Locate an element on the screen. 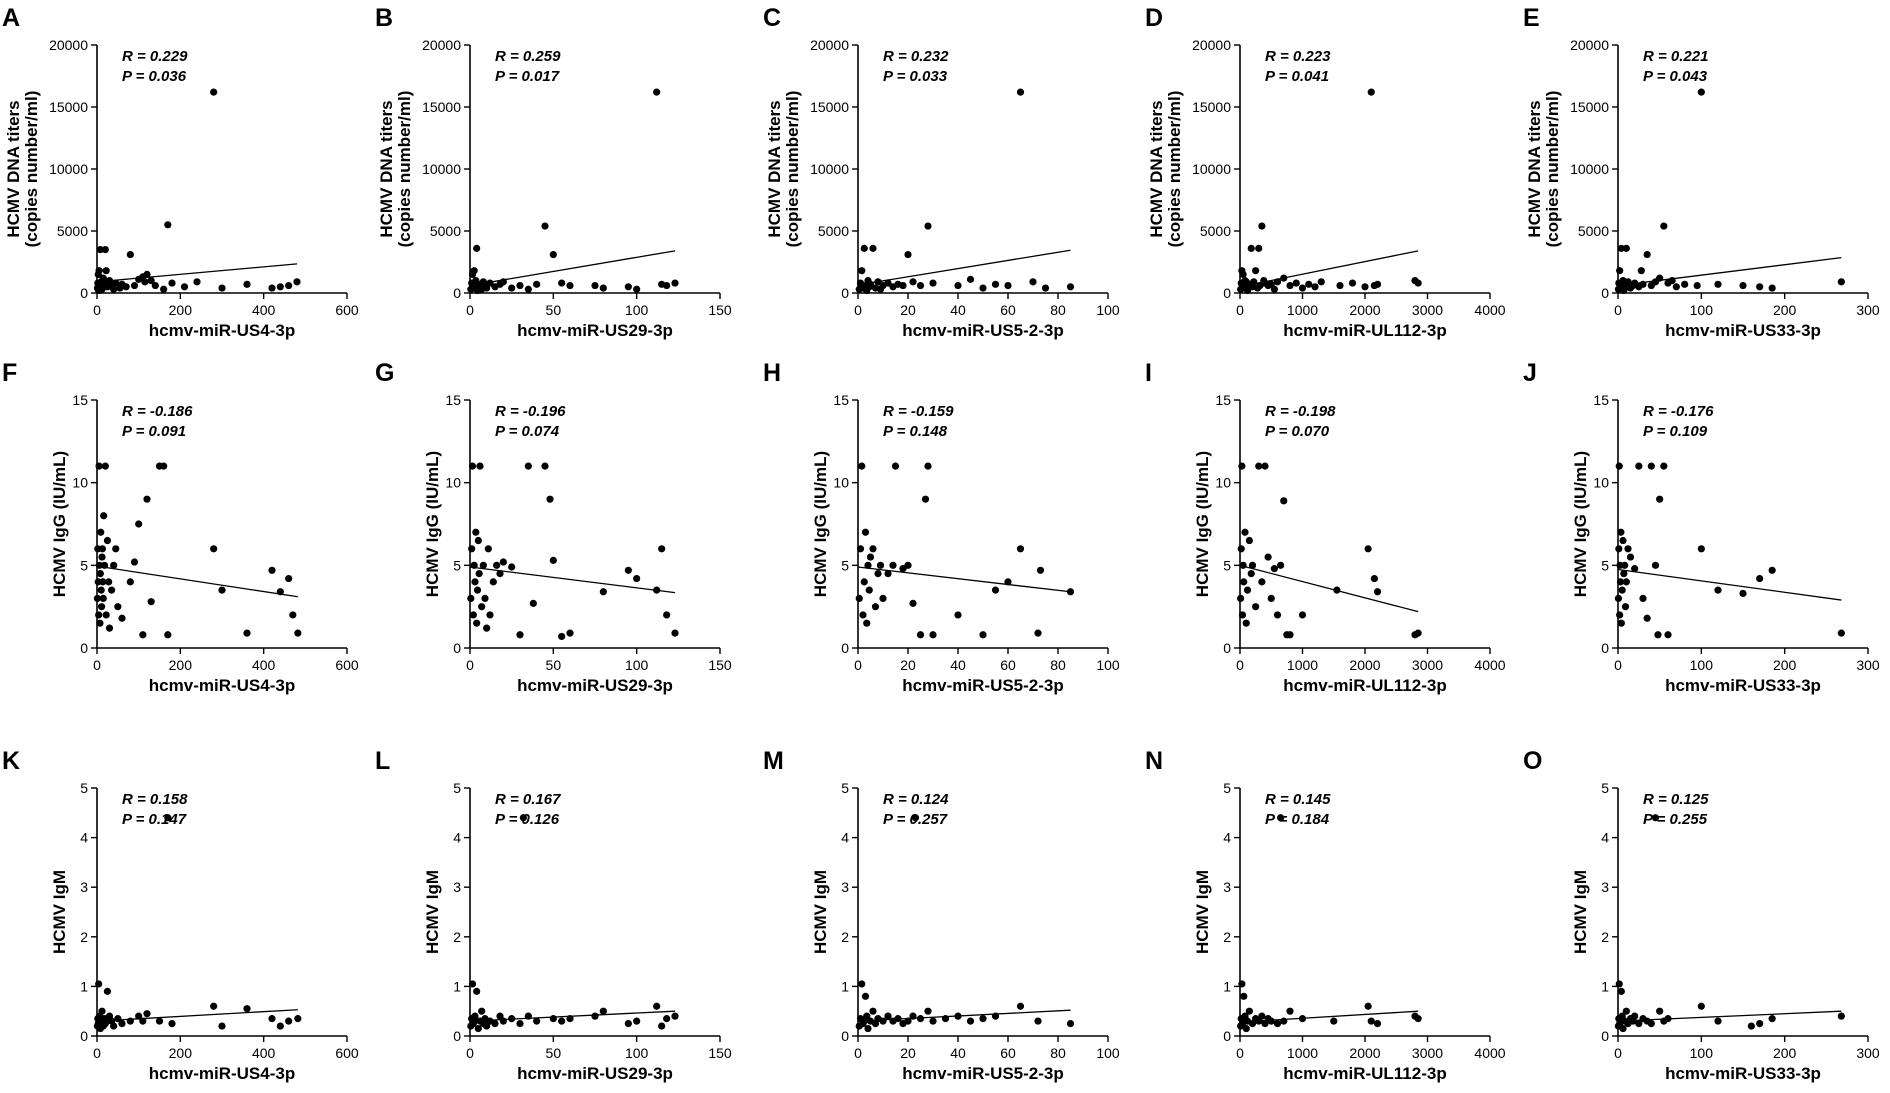 The height and width of the screenshot is (1093, 1890). x-tick-label: 400 is located at coordinates (264, 310).